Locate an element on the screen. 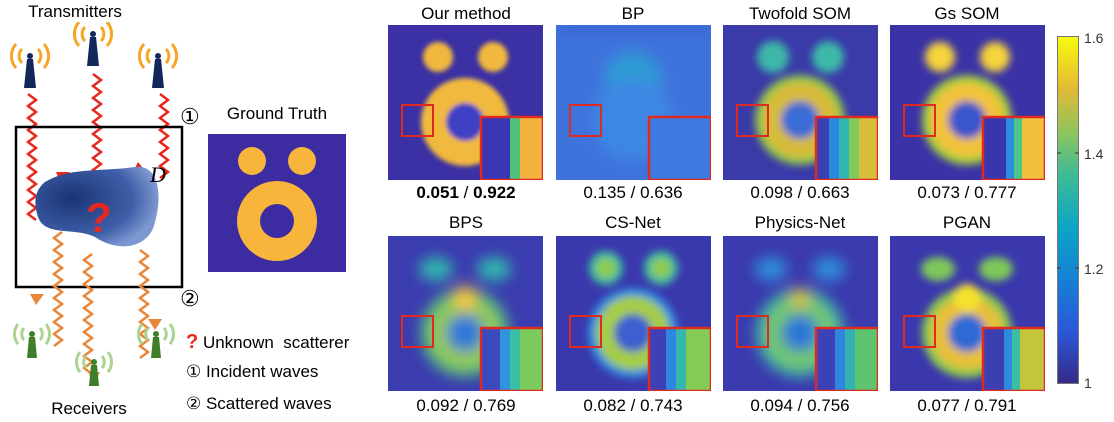 This screenshot has height=422, width=1114. panel-metric: 0.073 / 0.777 is located at coordinates (967, 193).